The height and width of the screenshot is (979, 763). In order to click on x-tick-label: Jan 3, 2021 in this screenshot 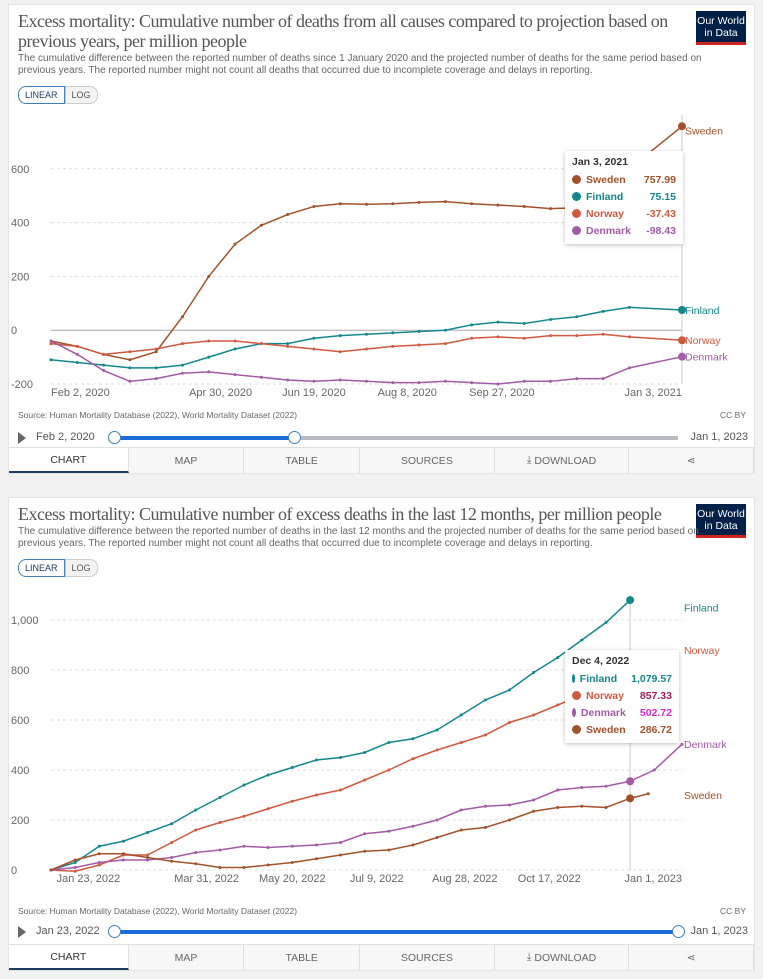, I will do `click(654, 393)`.